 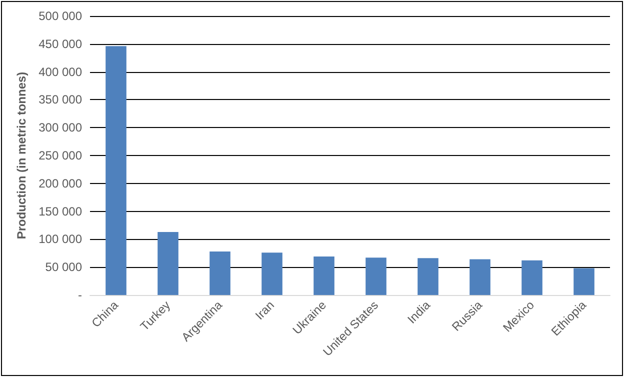 What do you see at coordinates (60, 155) in the screenshot?
I see `y-tick-label: 250 000` at bounding box center [60, 155].